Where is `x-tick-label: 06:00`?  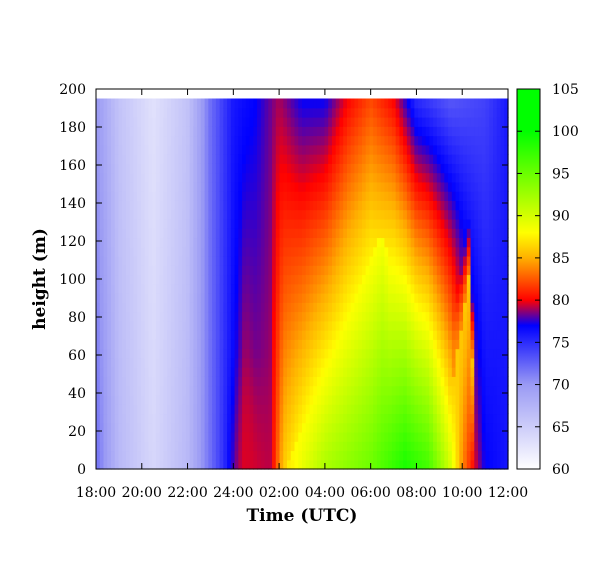 x-tick-label: 06:00 is located at coordinates (370, 493).